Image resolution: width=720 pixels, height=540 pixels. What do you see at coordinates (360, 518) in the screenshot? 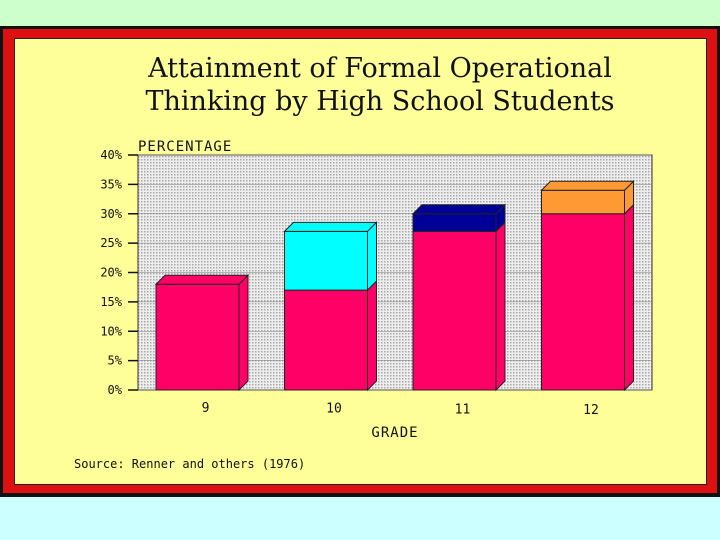
I see `bottom-band` at bounding box center [360, 518].